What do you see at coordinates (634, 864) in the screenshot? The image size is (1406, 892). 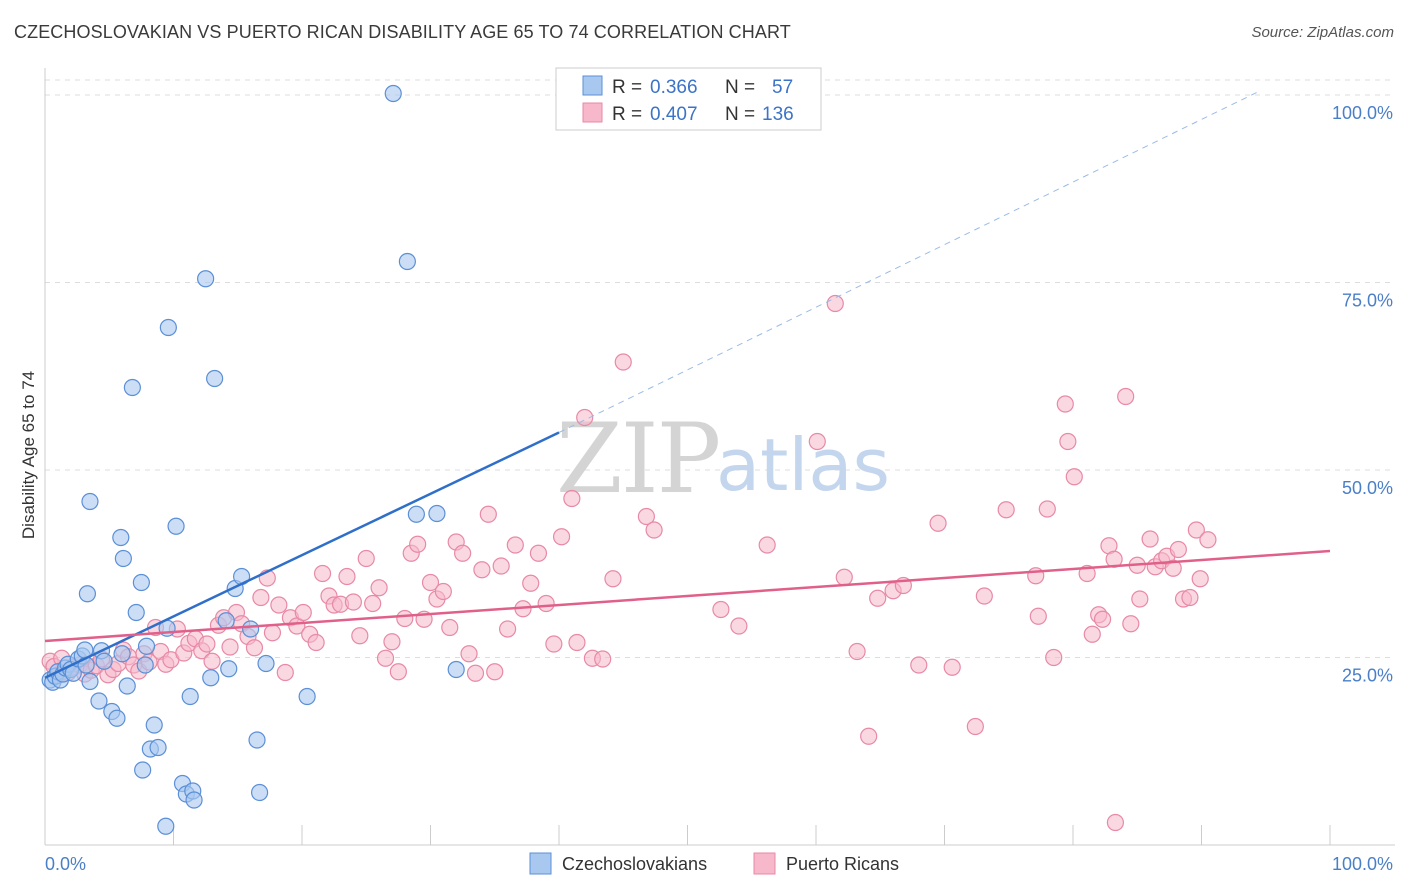 I see `bottom-legend-czechoslovakians: Czechoslovakians` at bounding box center [634, 864].